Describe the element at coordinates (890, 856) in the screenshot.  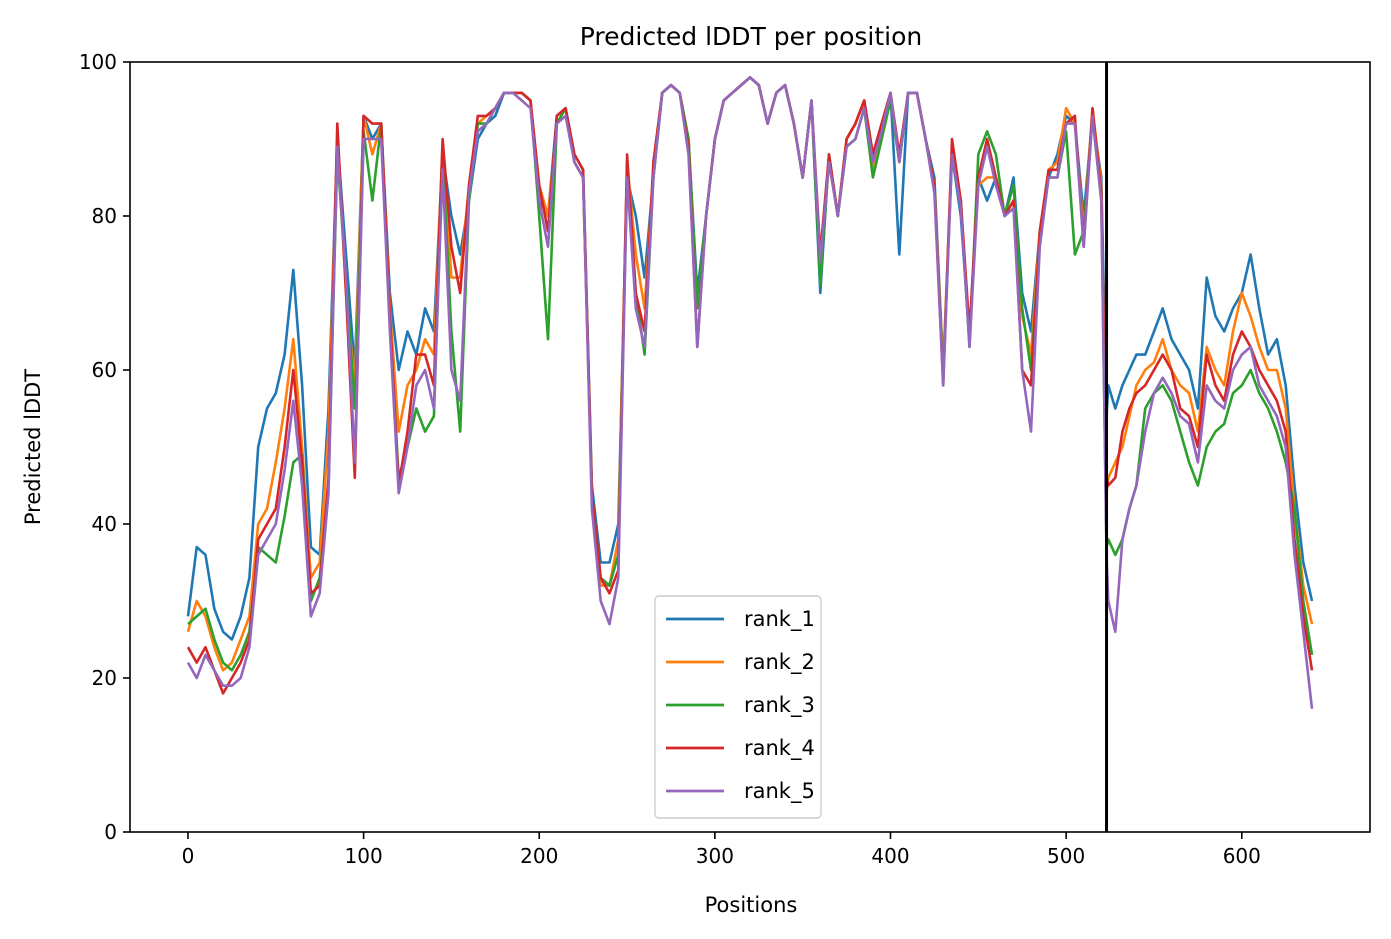
I see `x-tick-label: 400` at that location.